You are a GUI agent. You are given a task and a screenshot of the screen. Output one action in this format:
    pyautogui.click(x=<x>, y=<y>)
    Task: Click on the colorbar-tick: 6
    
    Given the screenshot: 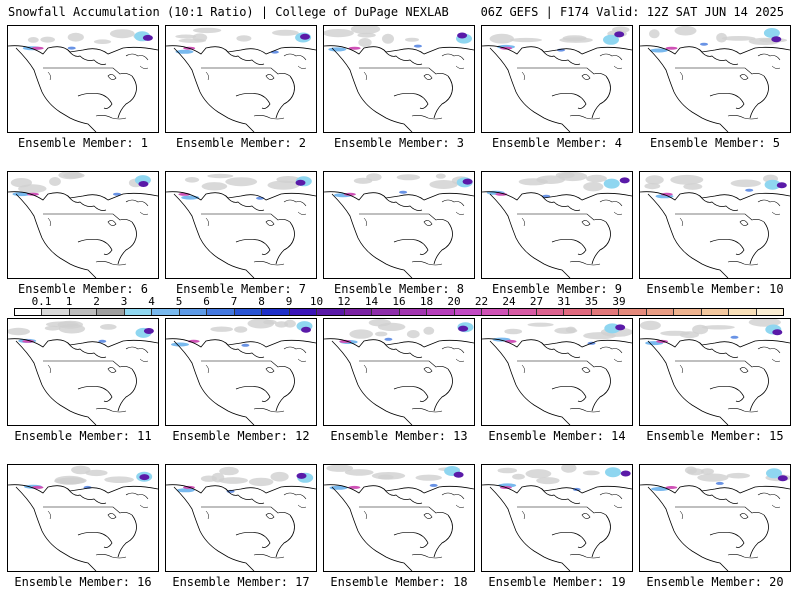 What is the action you would take?
    pyautogui.click(x=206, y=301)
    